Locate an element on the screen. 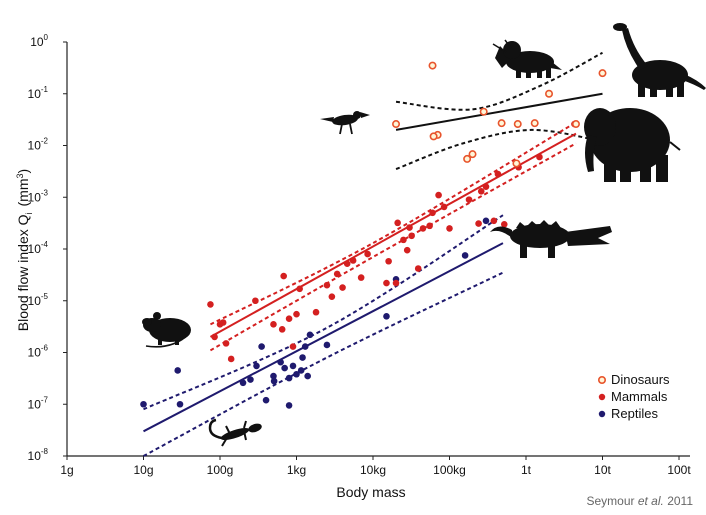 This screenshot has width=706, height=515. mouse-icon is located at coordinates (166, 330).